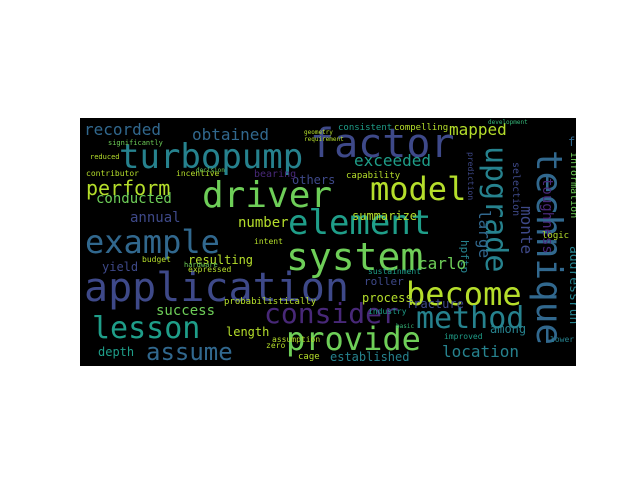  What do you see at coordinates (309, 357) in the screenshot?
I see `word: cage` at bounding box center [309, 357].